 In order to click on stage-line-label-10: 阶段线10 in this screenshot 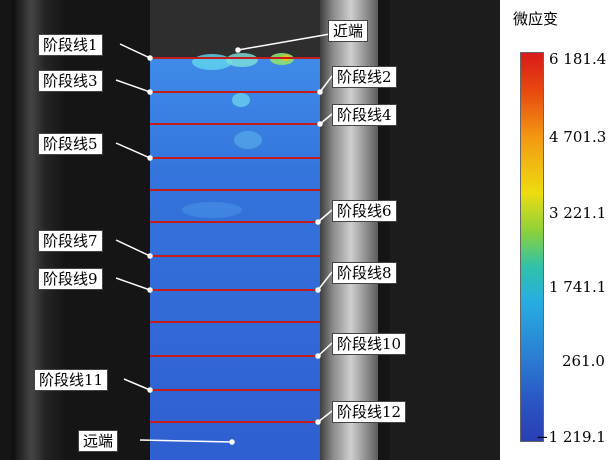, I will do `click(369, 344)`.